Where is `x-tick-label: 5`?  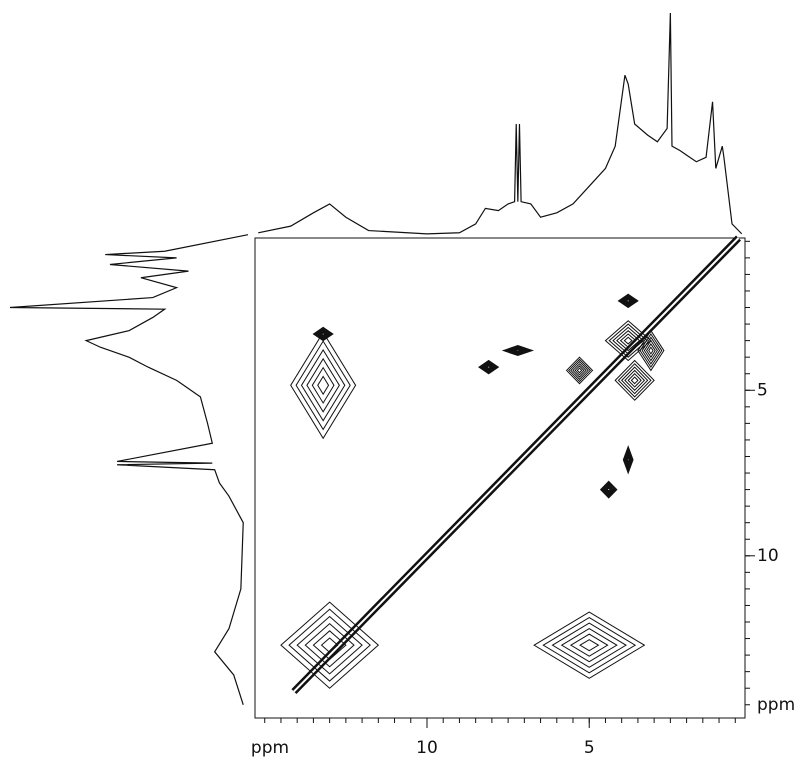
x-tick-label: 5 is located at coordinates (589, 748).